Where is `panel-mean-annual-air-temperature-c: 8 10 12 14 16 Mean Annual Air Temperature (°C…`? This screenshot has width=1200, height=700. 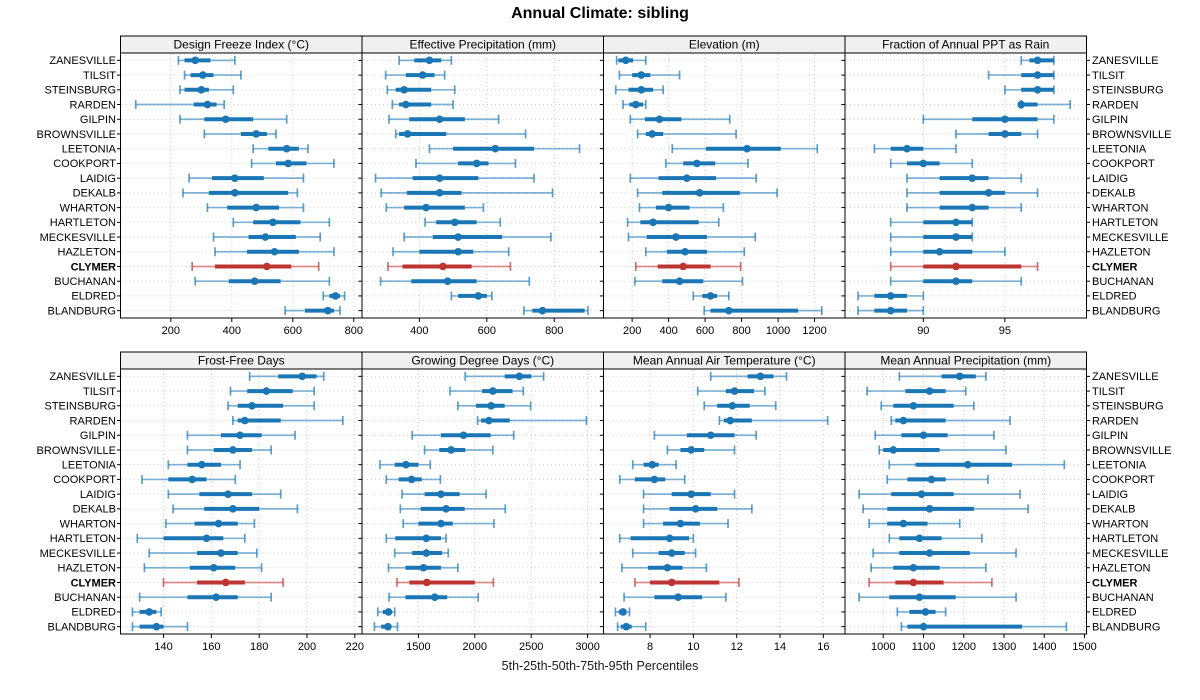 panel-mean-annual-air-temperature-c: 8 10 12 14 16 Mean Annual Air Temperature (°C… is located at coordinates (724, 502).